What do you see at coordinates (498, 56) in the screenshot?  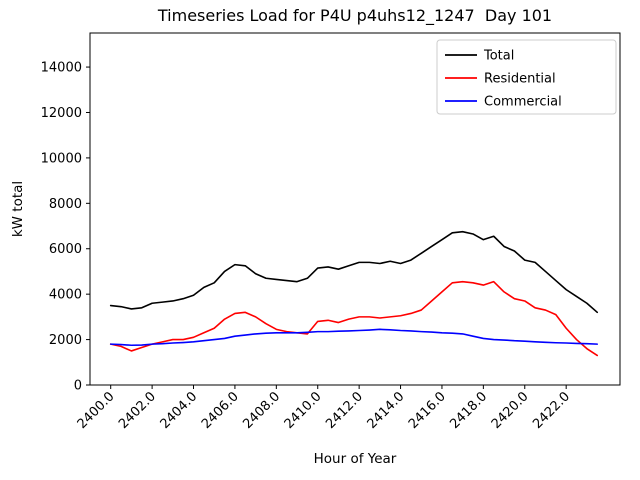 I see `legend-label-total: Total` at bounding box center [498, 56].